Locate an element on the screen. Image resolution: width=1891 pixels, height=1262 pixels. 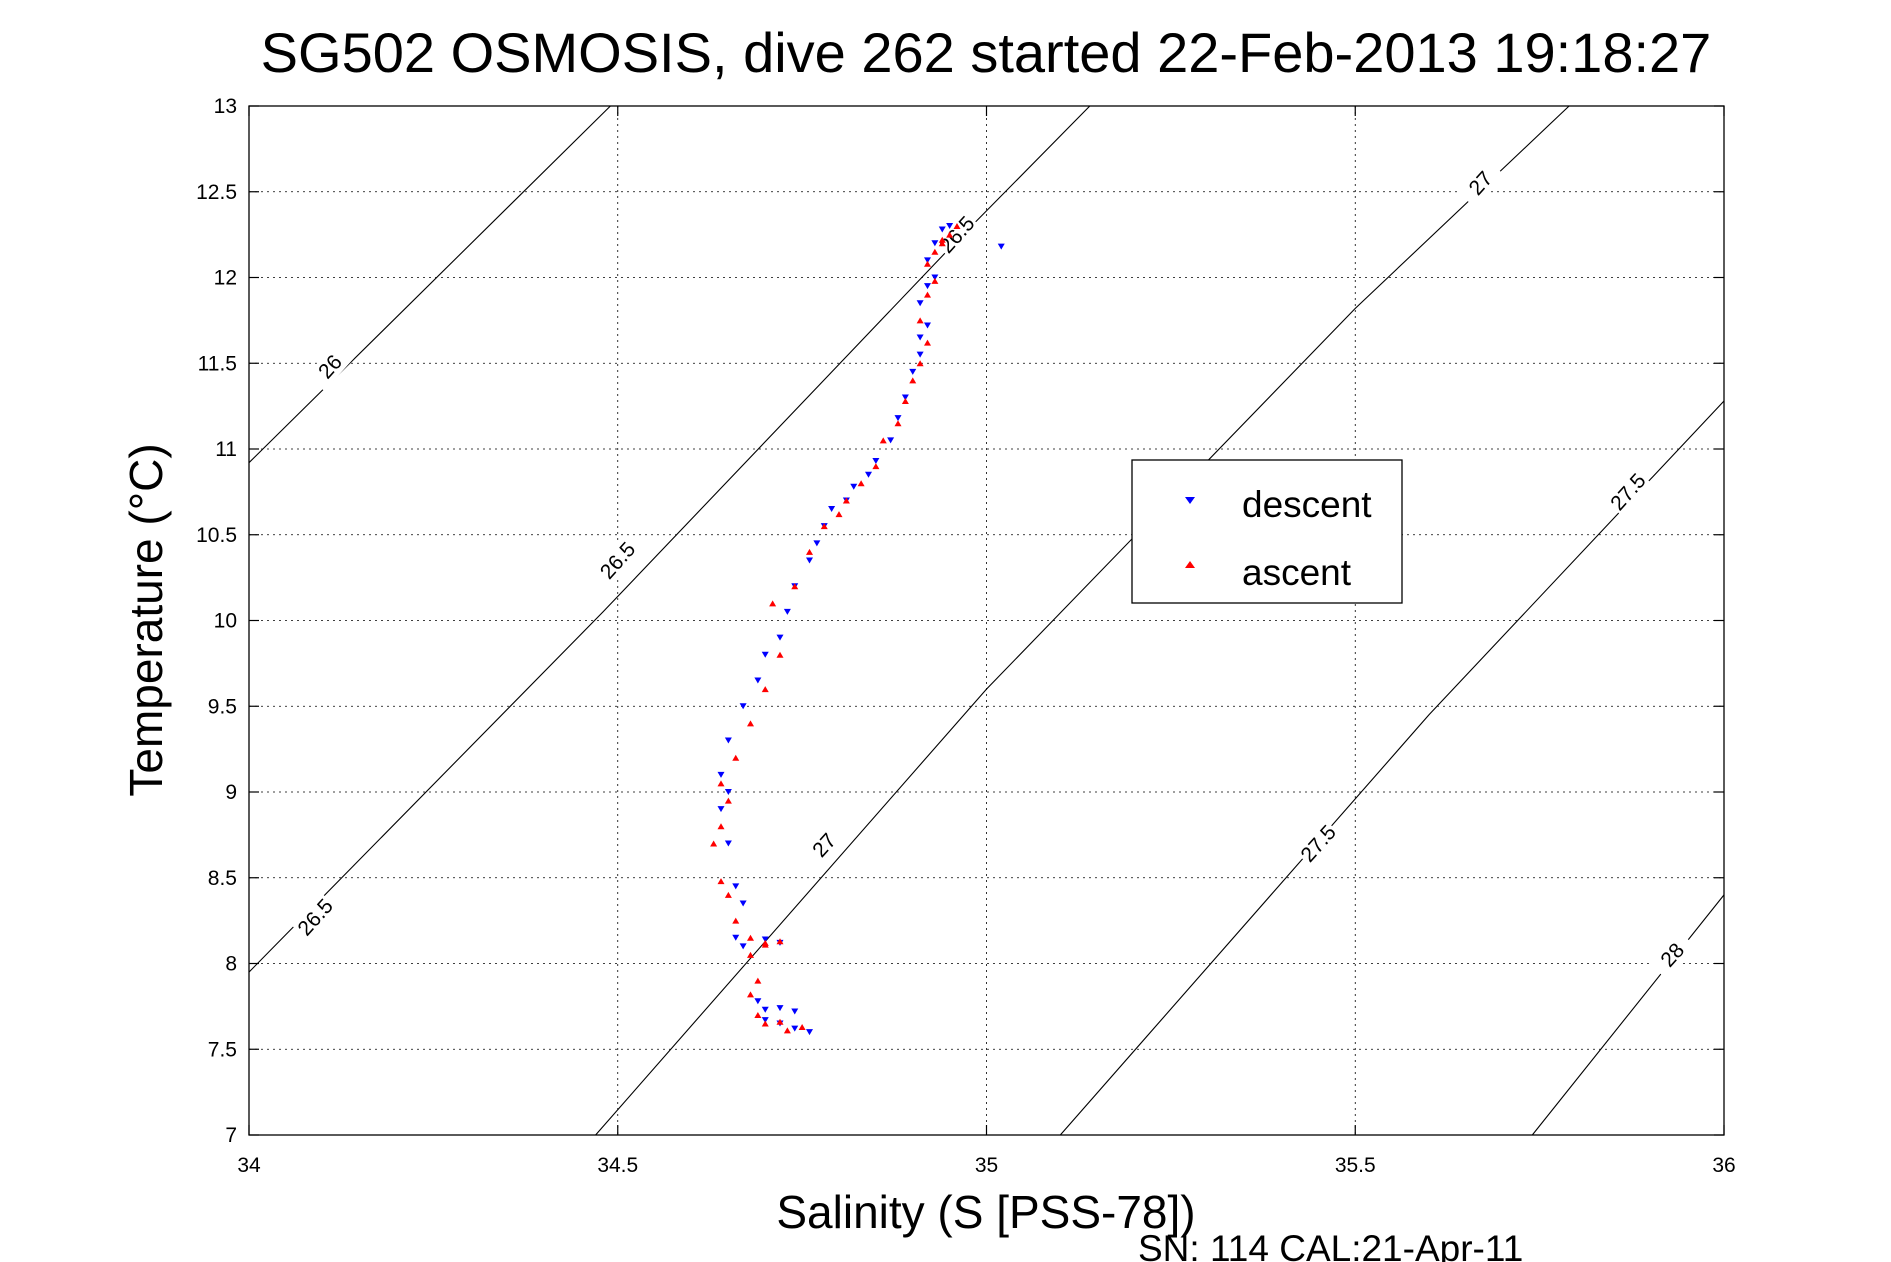
contour-label: 26.5 is located at coordinates (316, 918).